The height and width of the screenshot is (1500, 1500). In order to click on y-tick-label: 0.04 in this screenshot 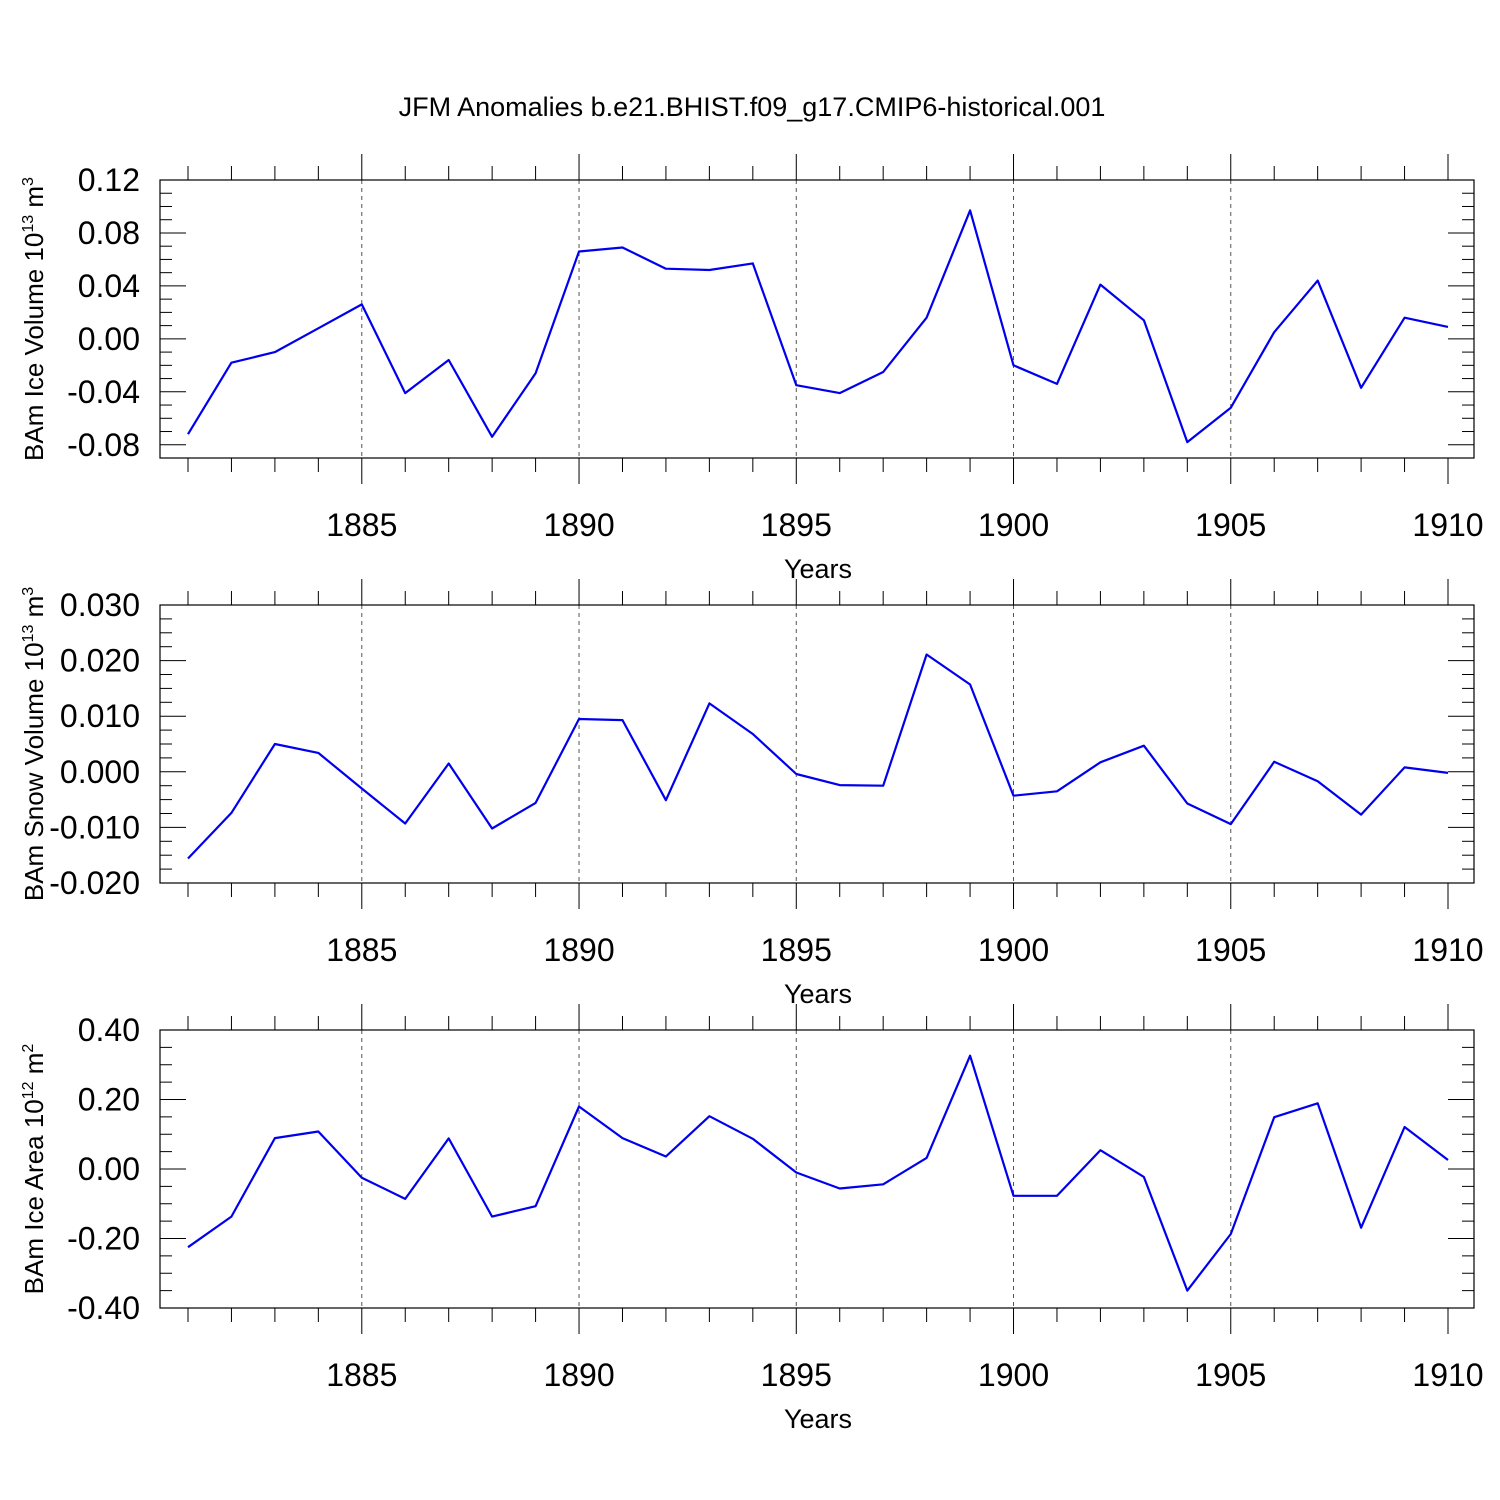, I will do `click(109, 286)`.